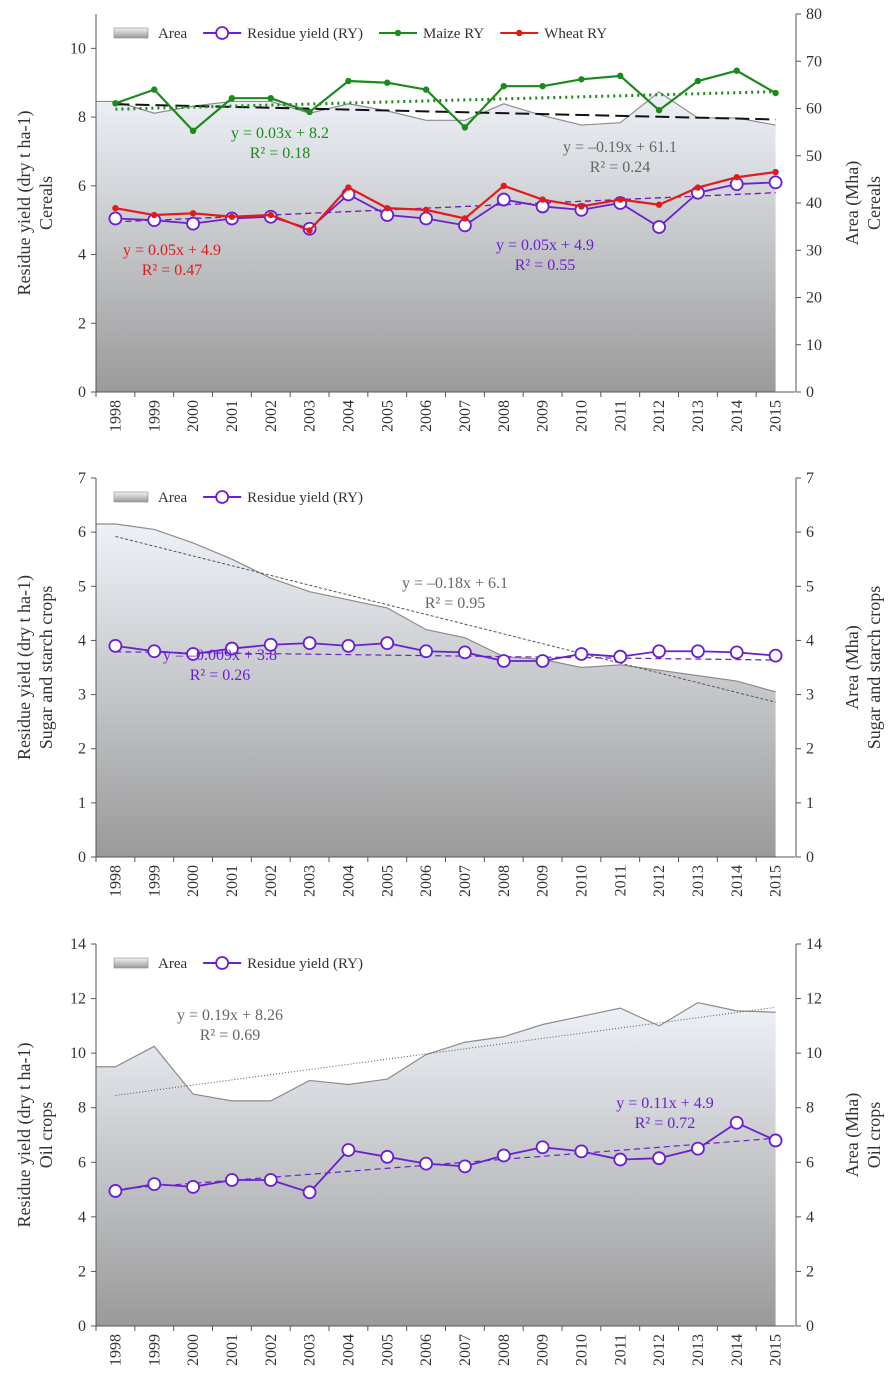 The height and width of the screenshot is (1385, 893). Describe the element at coordinates (814, 109) in the screenshot. I see `right-tick-label: 60` at that location.